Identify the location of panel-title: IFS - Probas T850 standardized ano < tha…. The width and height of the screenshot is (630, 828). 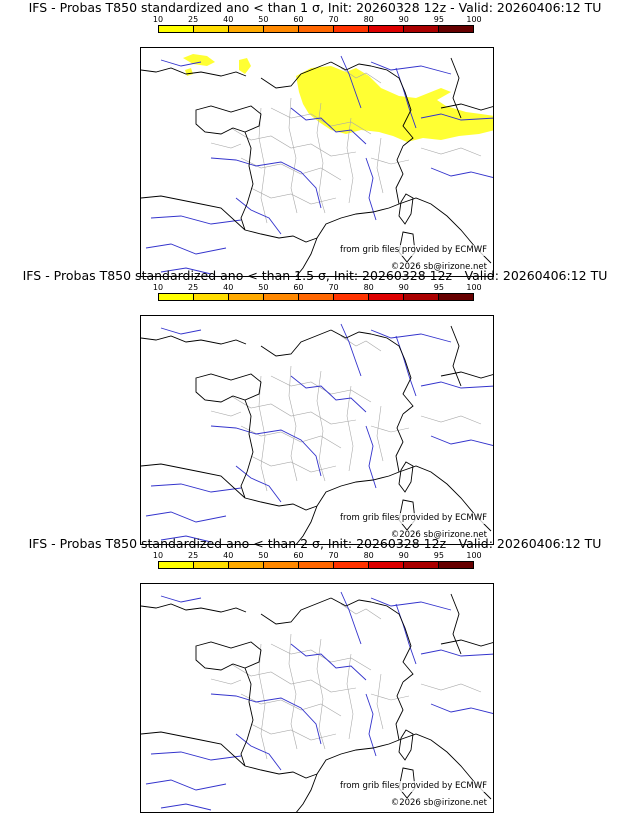
(315, 275).